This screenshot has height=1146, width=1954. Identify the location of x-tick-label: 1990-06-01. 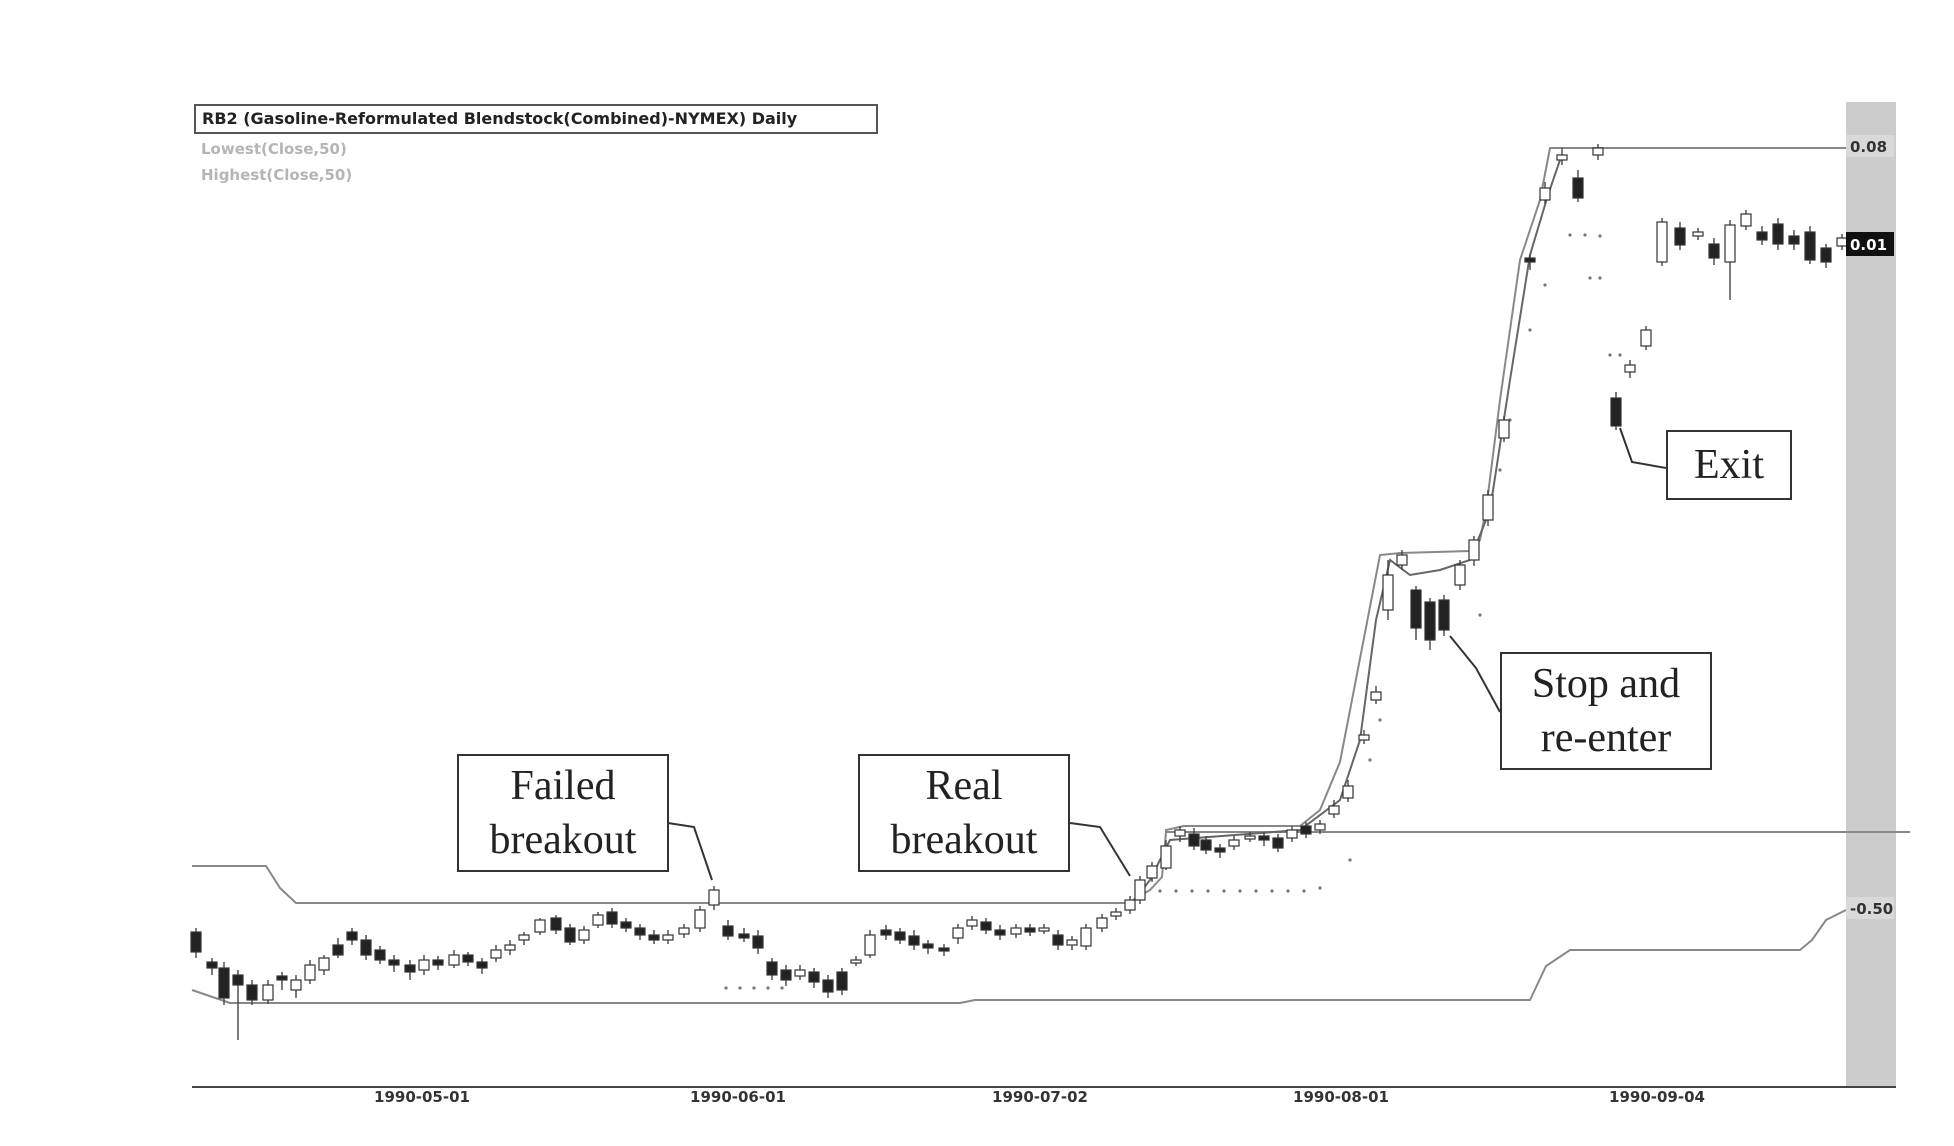
(738, 1097).